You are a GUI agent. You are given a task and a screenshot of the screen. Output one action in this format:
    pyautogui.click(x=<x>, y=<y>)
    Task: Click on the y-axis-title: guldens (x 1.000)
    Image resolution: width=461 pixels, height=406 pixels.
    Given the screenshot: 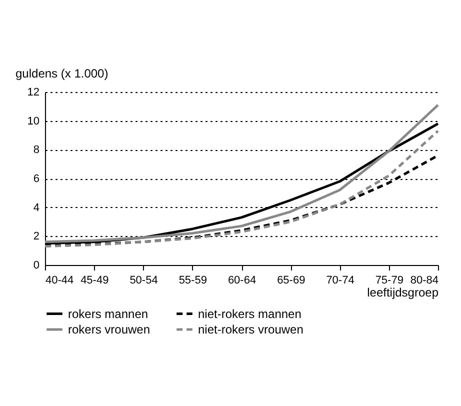 What is the action you would take?
    pyautogui.click(x=62, y=73)
    